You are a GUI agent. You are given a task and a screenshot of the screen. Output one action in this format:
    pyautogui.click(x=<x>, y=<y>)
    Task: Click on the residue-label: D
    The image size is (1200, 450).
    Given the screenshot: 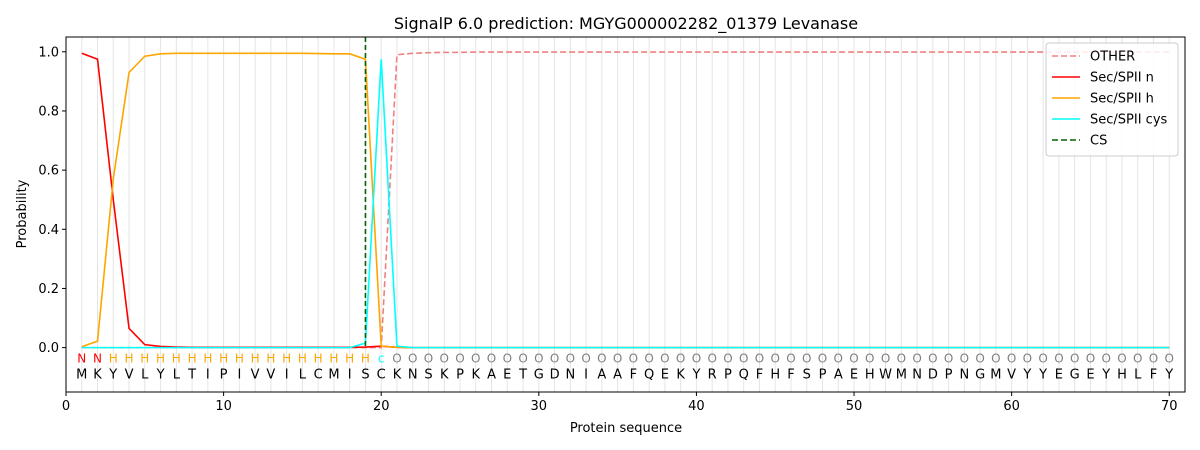 What is the action you would take?
    pyautogui.click(x=933, y=375)
    